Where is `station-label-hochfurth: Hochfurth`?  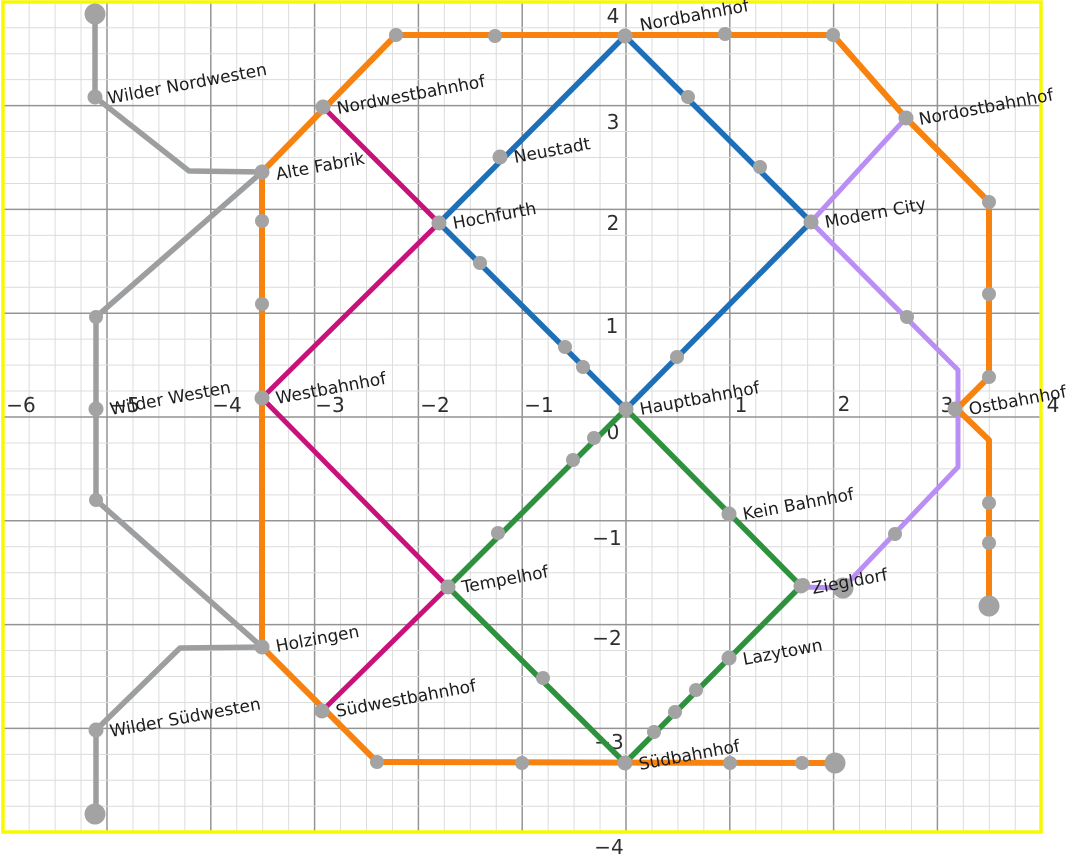 station-label-hochfurth: Hochfurth is located at coordinates (494, 216).